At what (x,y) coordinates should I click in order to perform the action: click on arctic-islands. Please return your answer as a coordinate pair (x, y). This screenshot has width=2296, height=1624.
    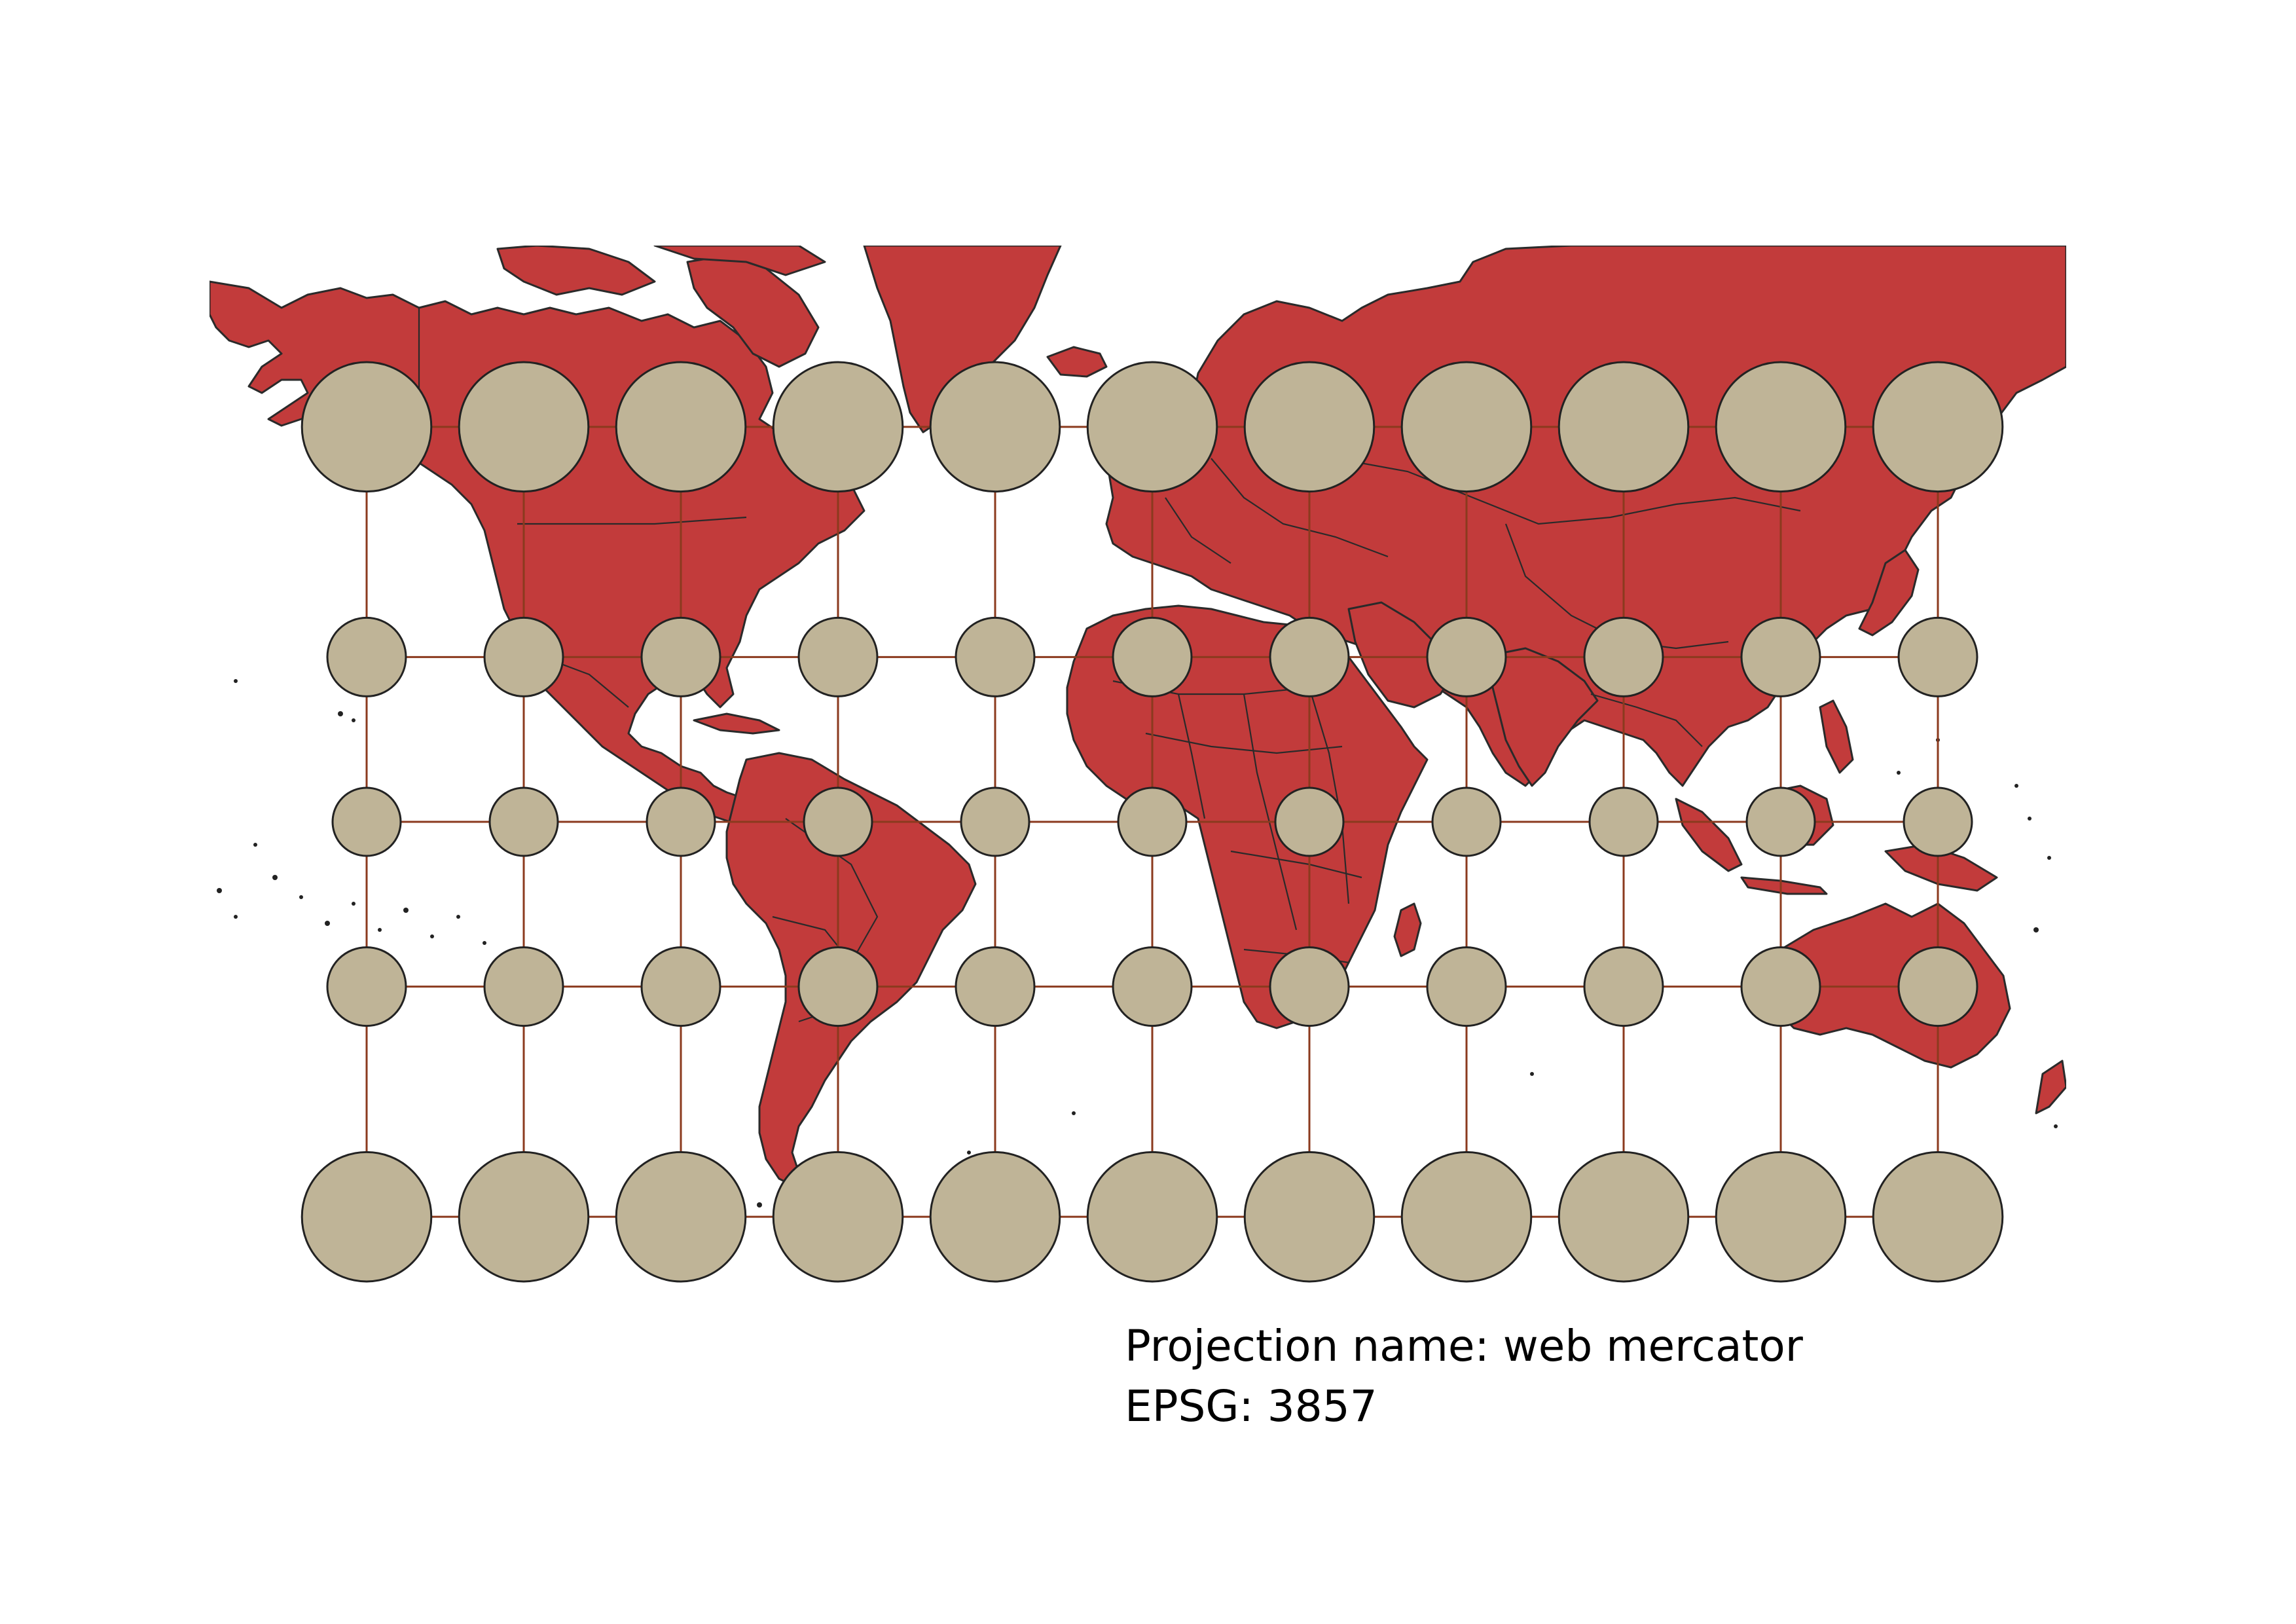
    Looking at the image, I should click on (576, 271).